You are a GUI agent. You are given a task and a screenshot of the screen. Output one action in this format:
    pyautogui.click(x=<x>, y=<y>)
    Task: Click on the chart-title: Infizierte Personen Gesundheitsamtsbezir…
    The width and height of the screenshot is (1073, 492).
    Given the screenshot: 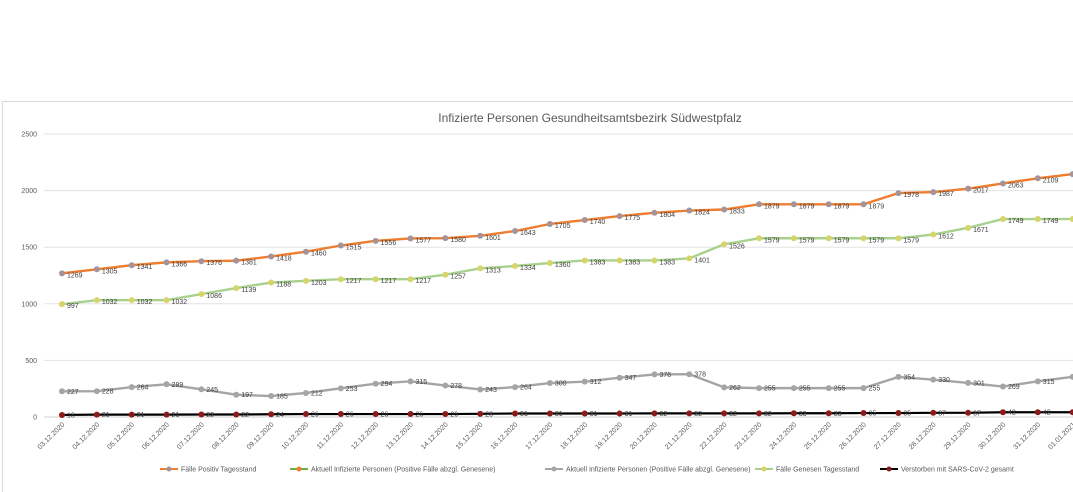 What is the action you would take?
    pyautogui.click(x=590, y=118)
    